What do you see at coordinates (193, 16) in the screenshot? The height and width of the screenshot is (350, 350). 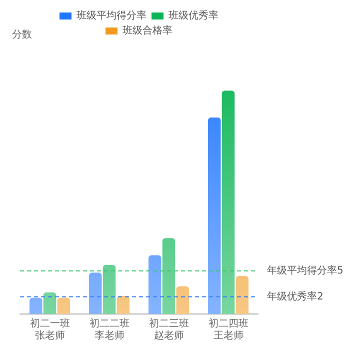 I see `legend-label: 班级优秀率` at bounding box center [193, 16].